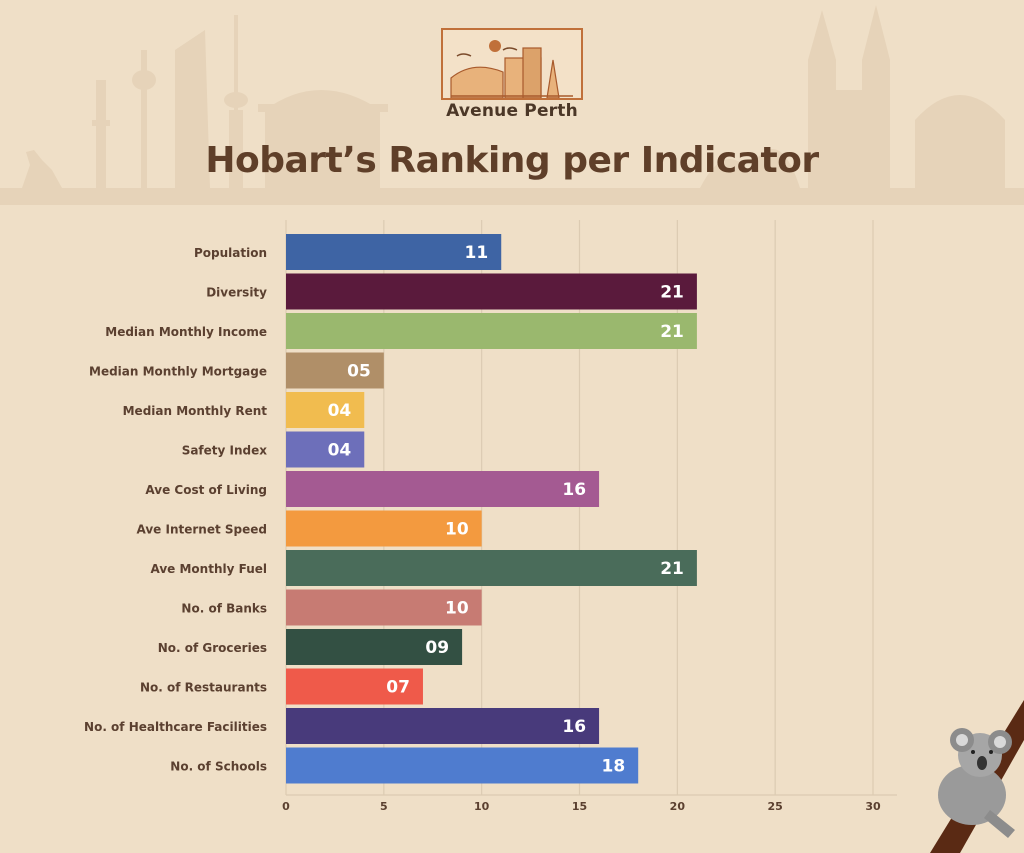  Describe the element at coordinates (511, 69) in the screenshot. I see `city-illustration-icon` at that location.